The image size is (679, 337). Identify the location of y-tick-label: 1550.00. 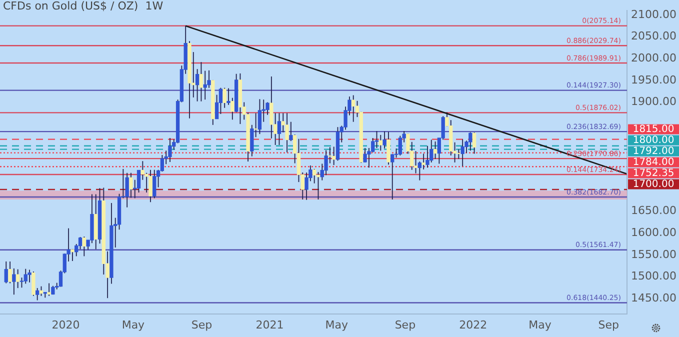
(653, 254).